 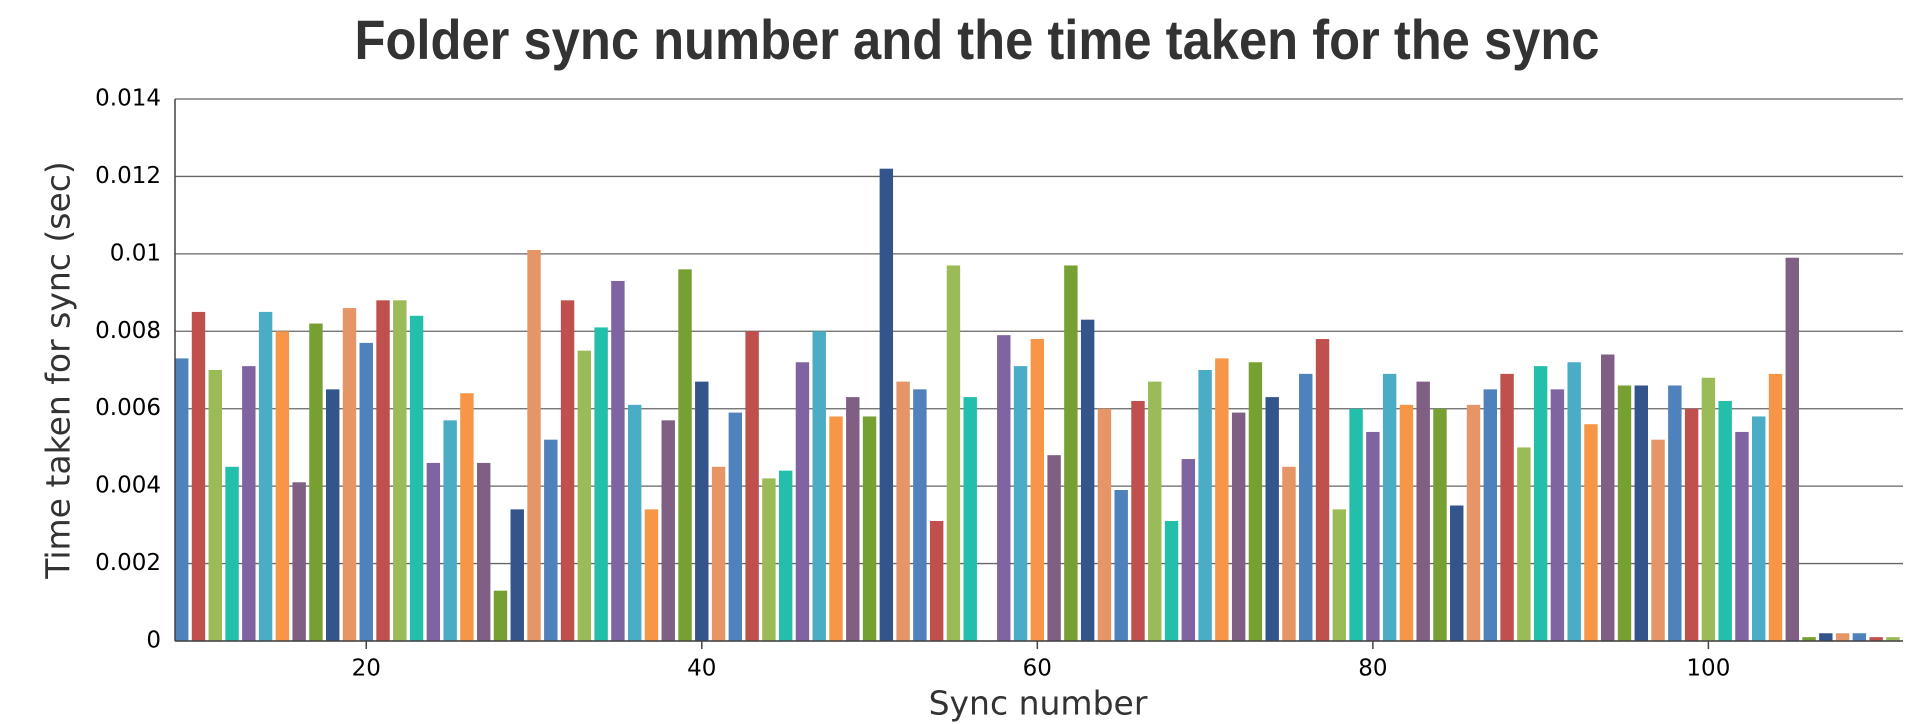 I want to click on x-tick-label: 20, so click(x=366, y=669).